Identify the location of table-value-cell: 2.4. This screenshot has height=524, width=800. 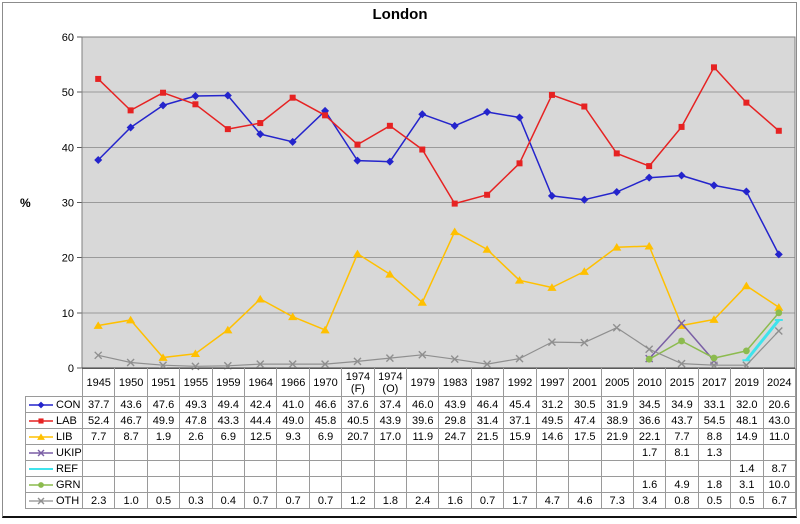
(423, 500).